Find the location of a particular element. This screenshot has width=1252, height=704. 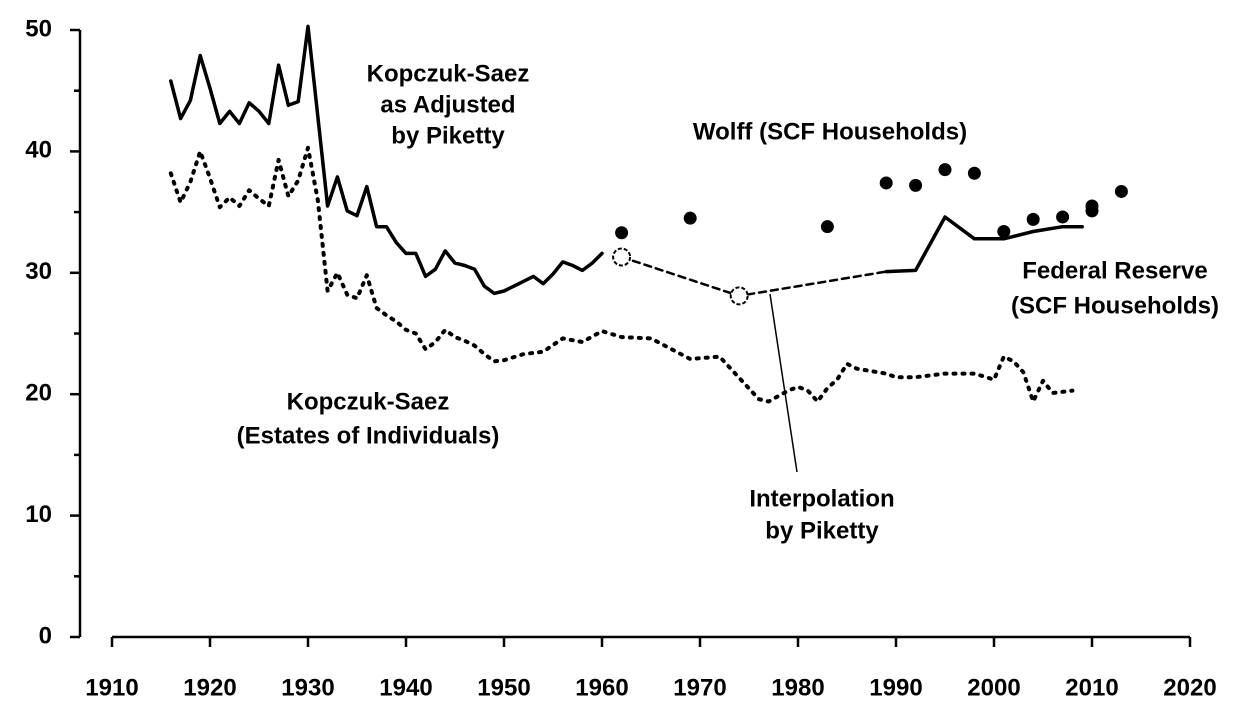

x-tick-label: 2020 is located at coordinates (1189, 687).